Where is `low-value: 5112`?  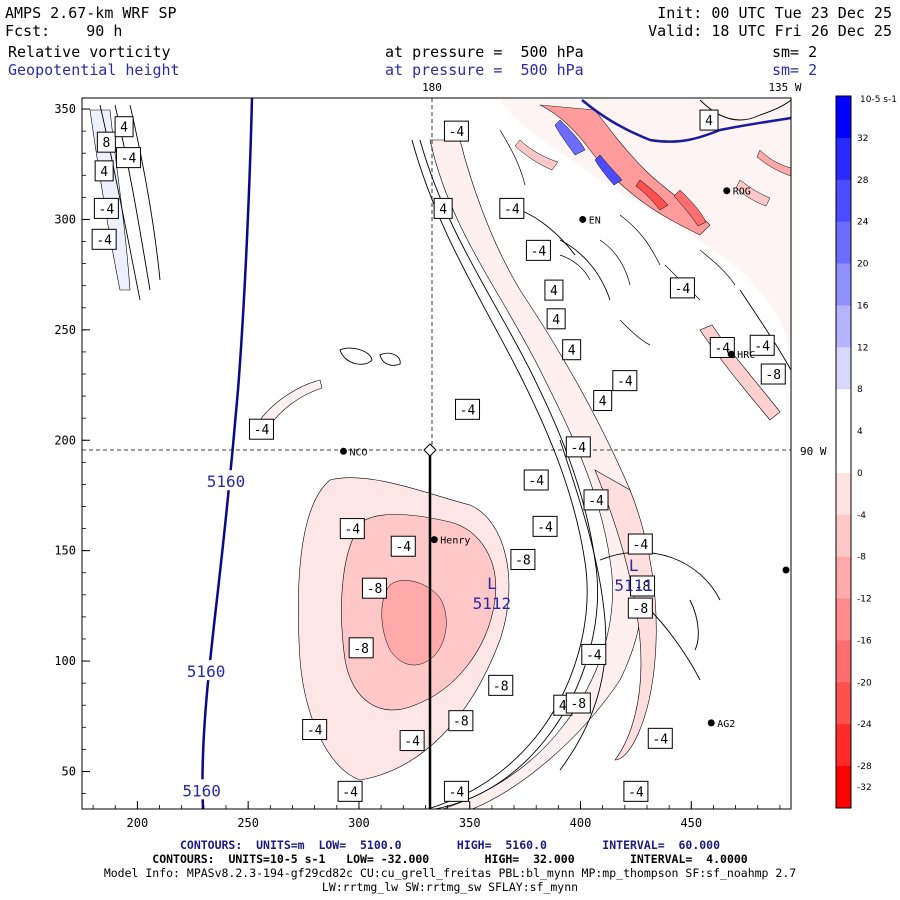 low-value: 5112 is located at coordinates (492, 603).